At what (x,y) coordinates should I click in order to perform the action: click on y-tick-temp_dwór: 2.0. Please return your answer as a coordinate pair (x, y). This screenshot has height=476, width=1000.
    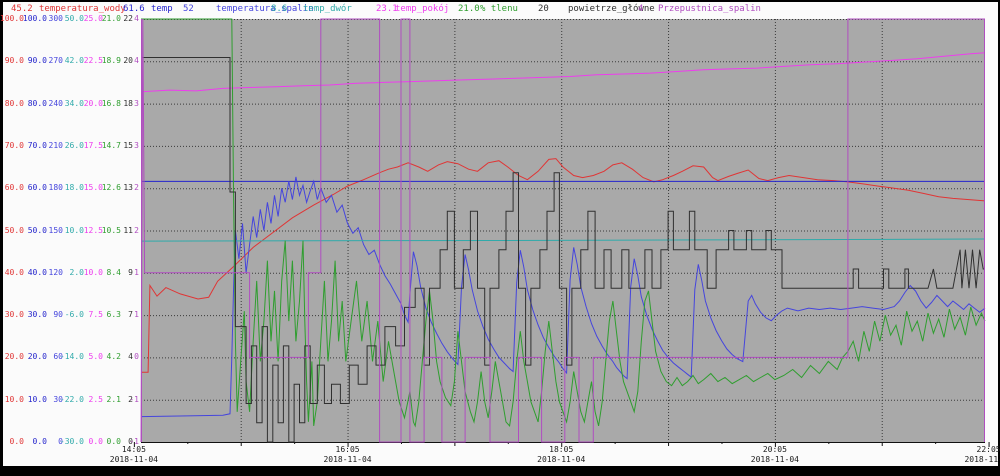
    Looking at the image, I should click on (76, 272).